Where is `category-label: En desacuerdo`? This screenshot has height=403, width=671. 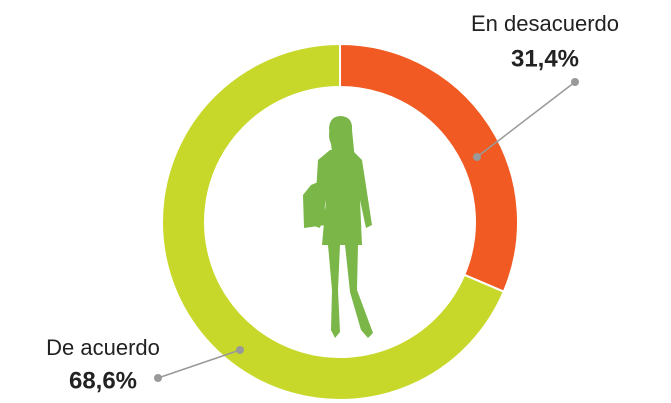
category-label: En desacuerdo is located at coordinates (545, 23).